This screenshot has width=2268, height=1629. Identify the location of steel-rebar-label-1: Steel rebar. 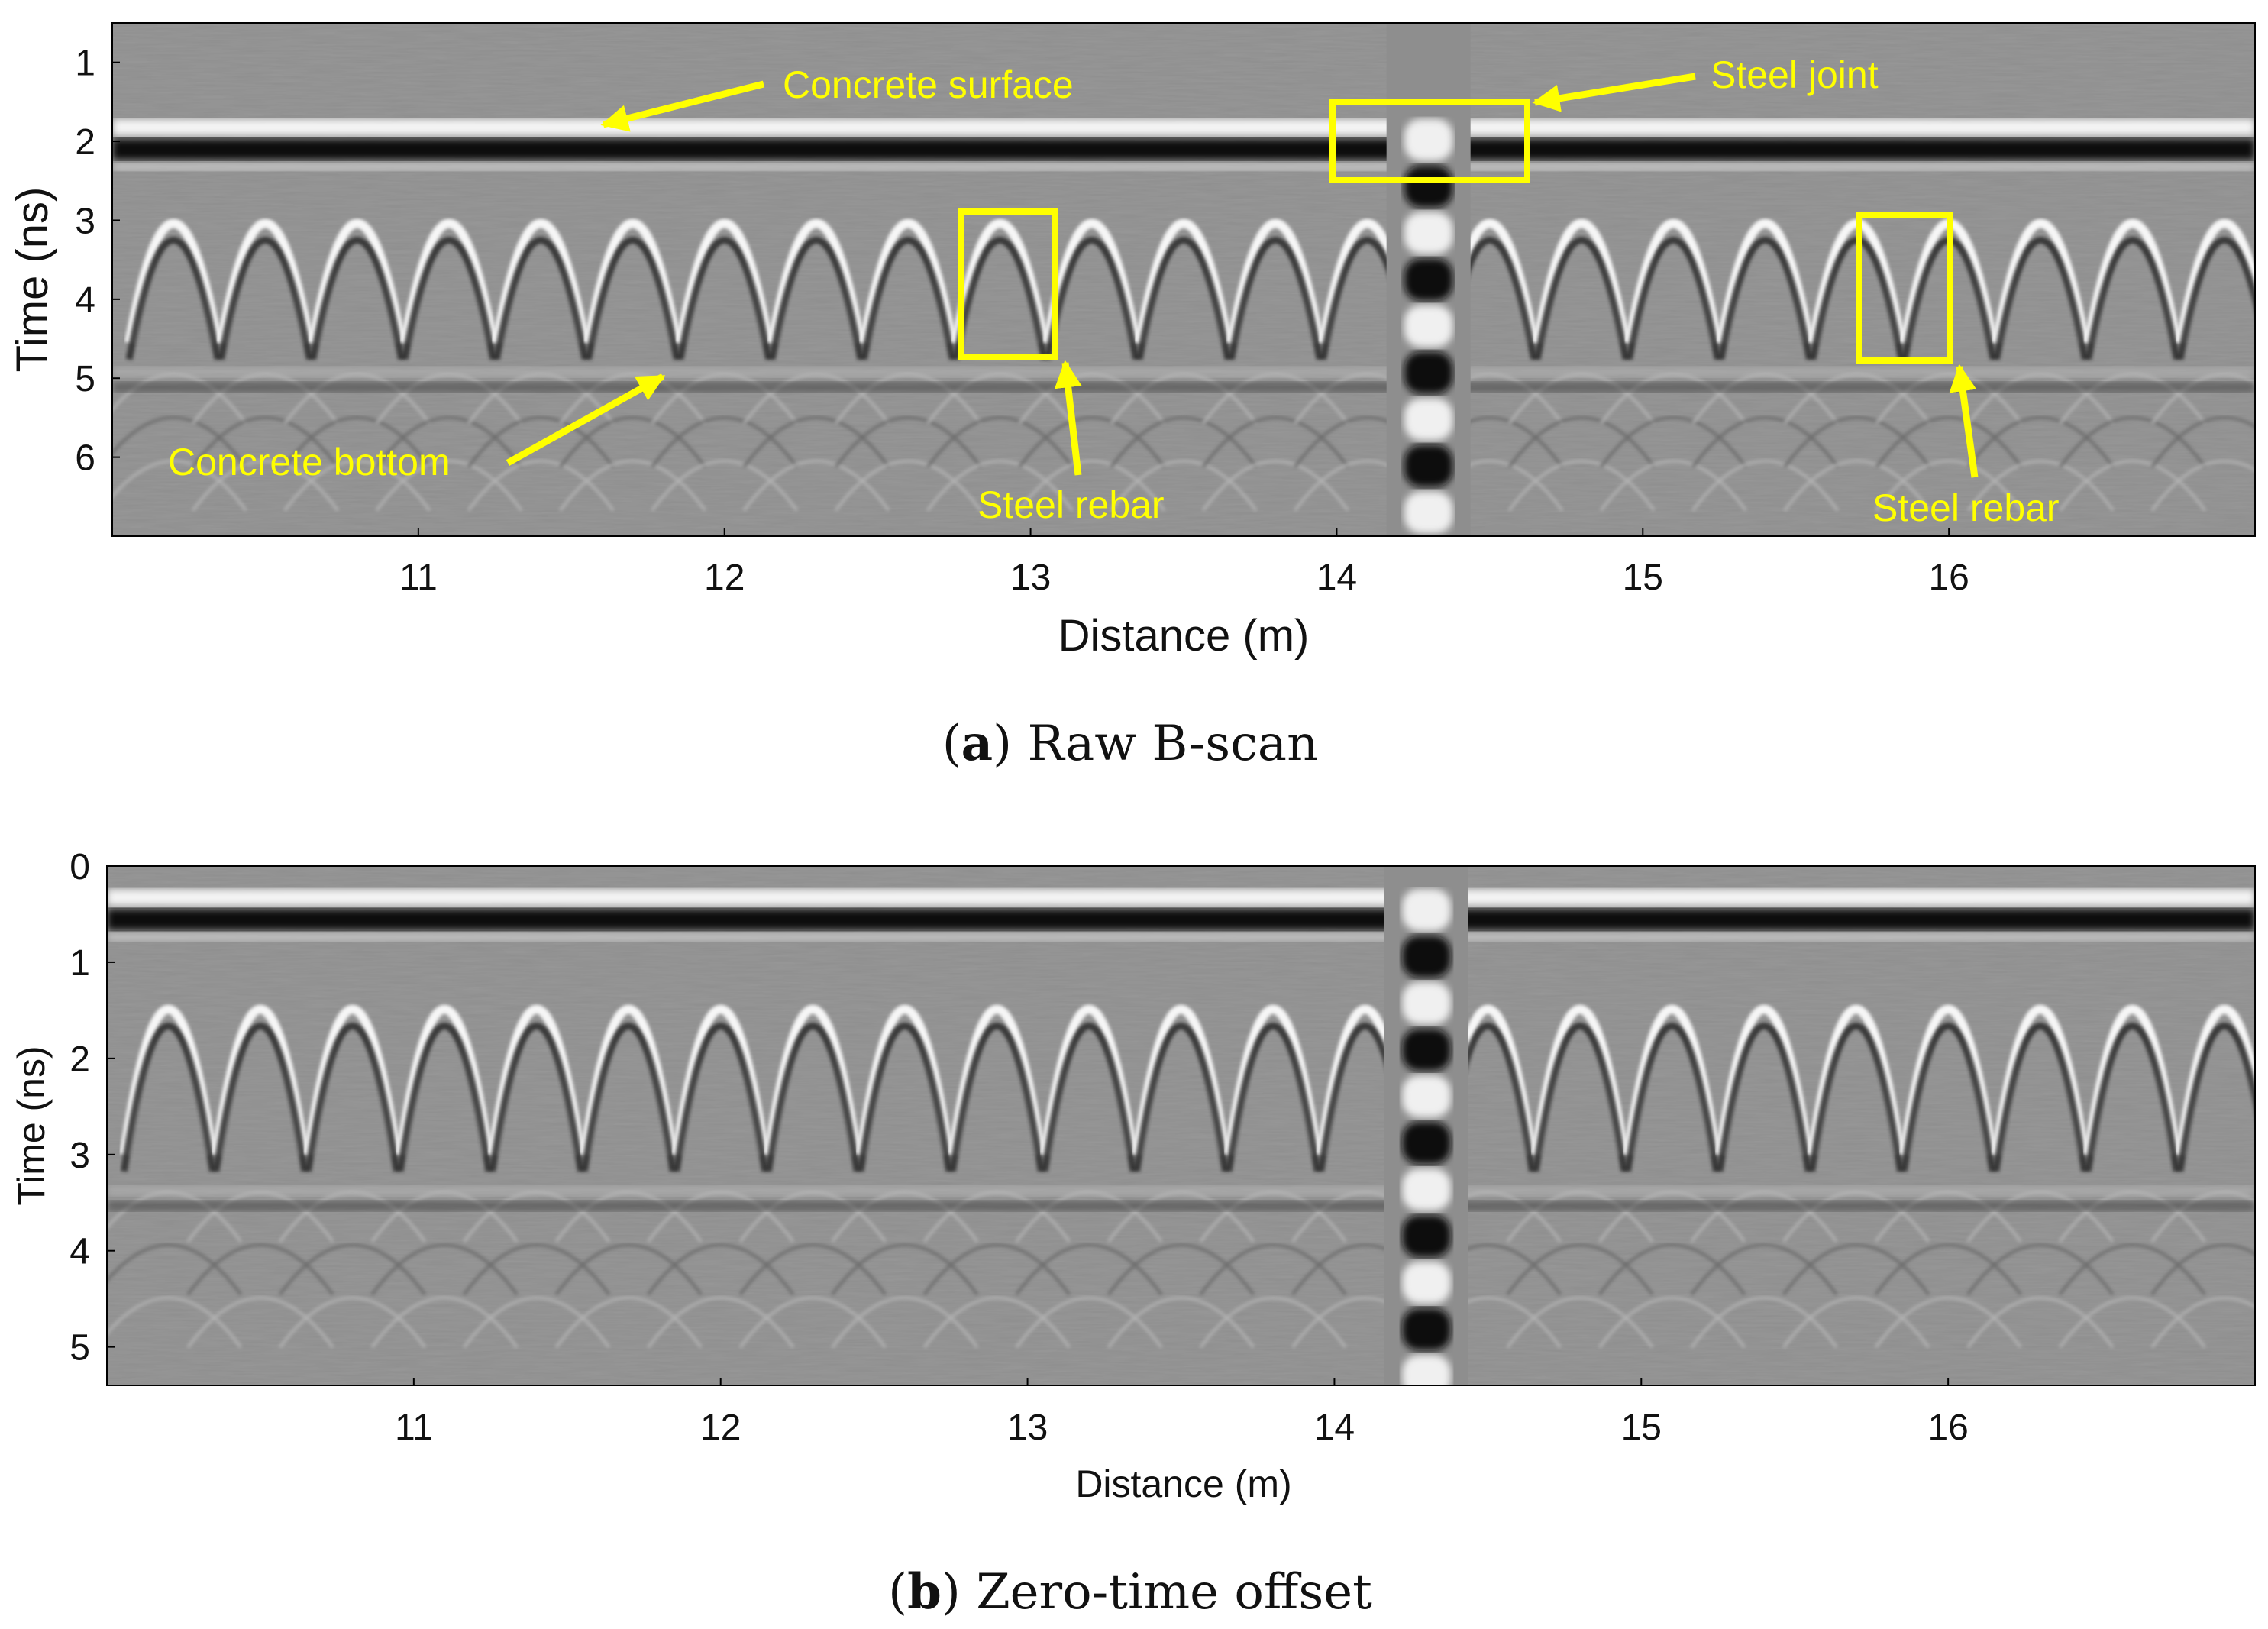
(1071, 505).